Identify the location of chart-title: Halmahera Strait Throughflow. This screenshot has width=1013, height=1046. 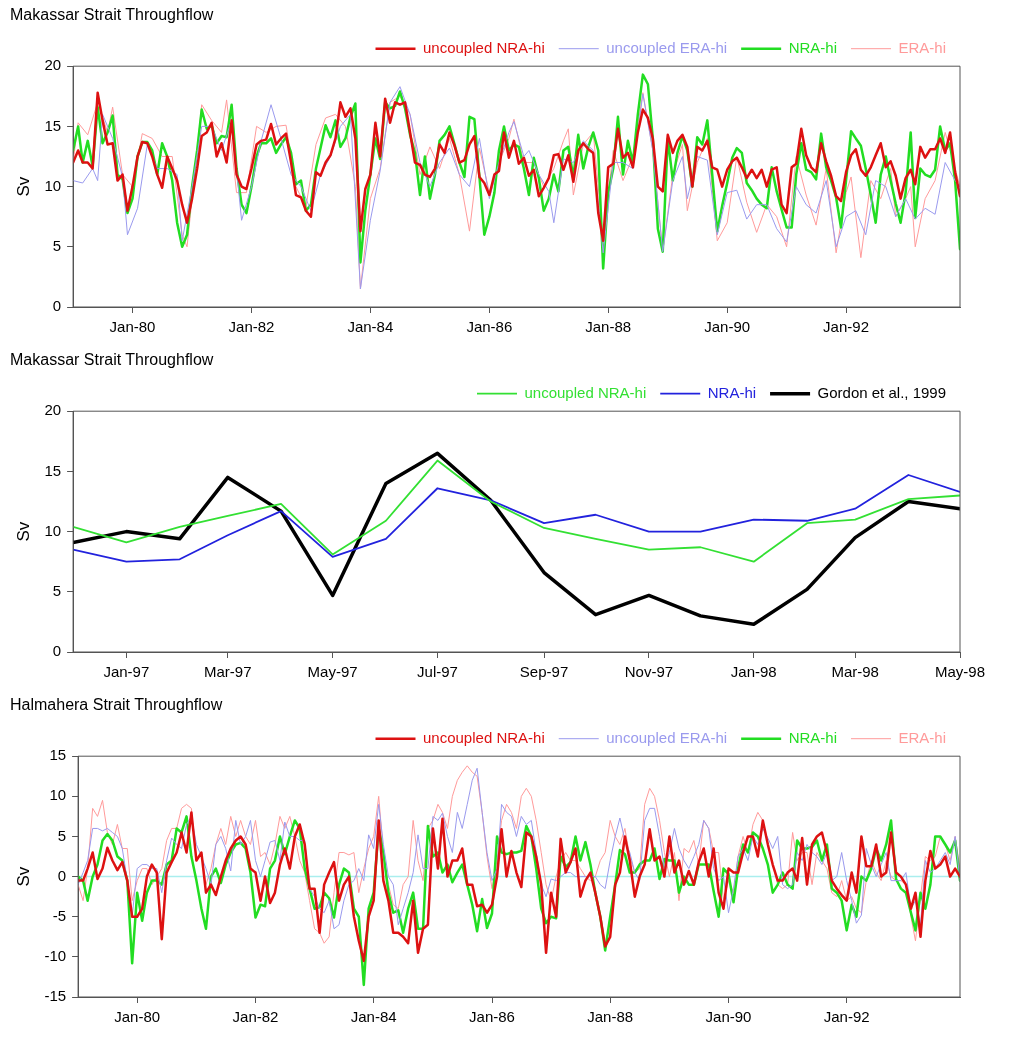
(116, 705).